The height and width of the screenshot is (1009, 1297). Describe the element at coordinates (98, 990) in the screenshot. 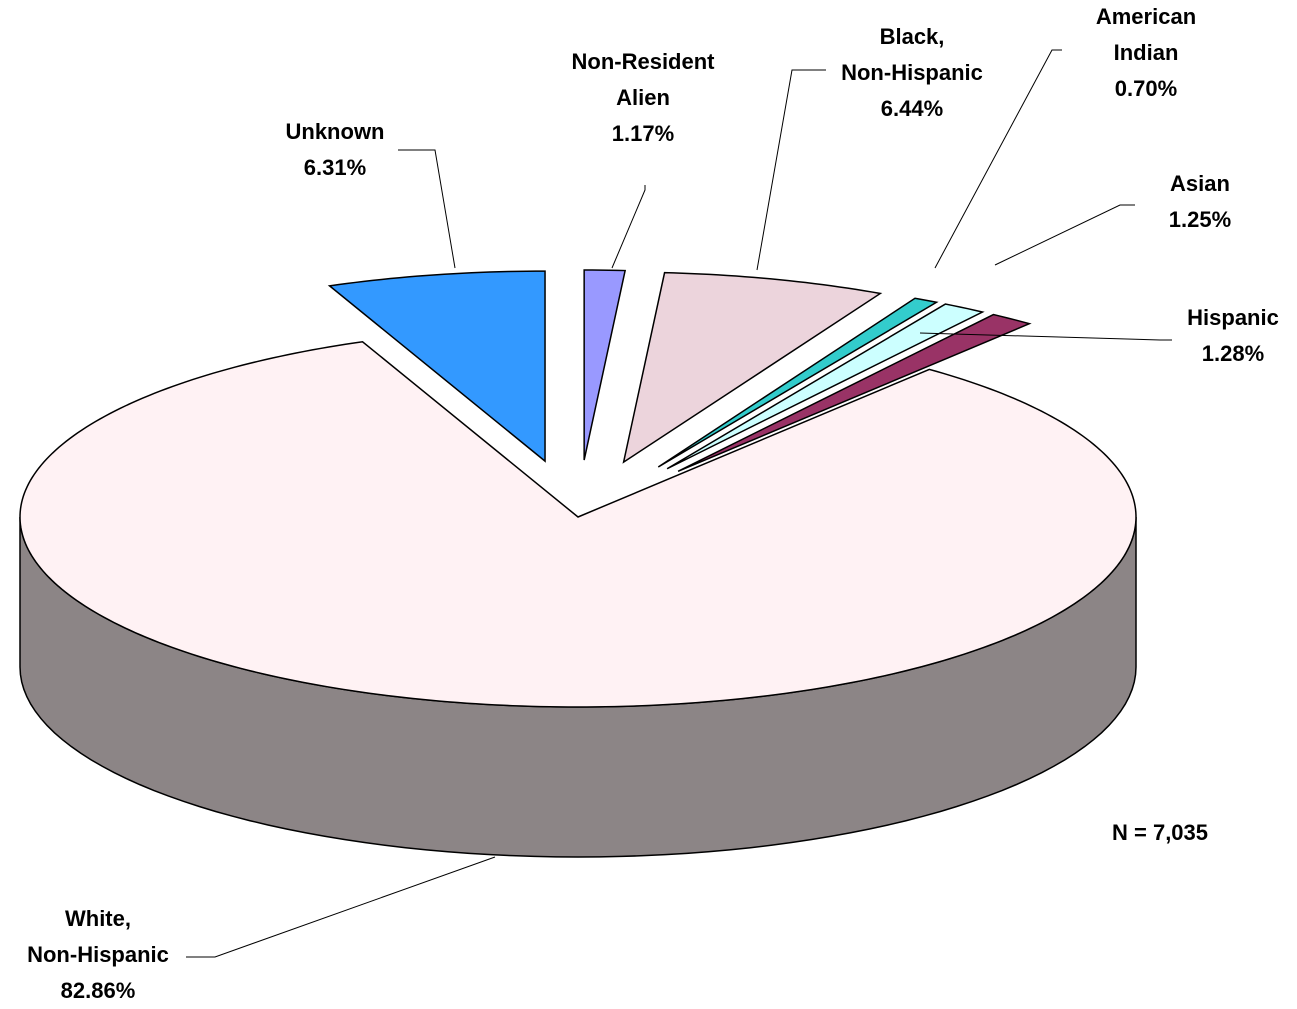

I see `value-label: 82.86%` at that location.